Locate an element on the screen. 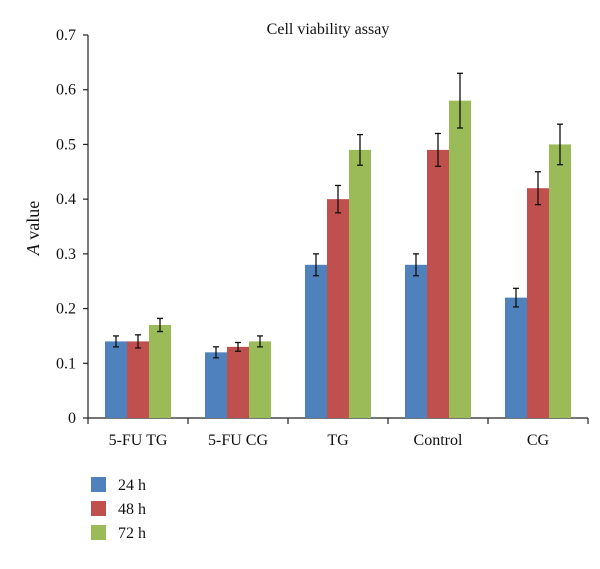 The height and width of the screenshot is (569, 600). bar-5-fu-cg-72h is located at coordinates (260, 379).